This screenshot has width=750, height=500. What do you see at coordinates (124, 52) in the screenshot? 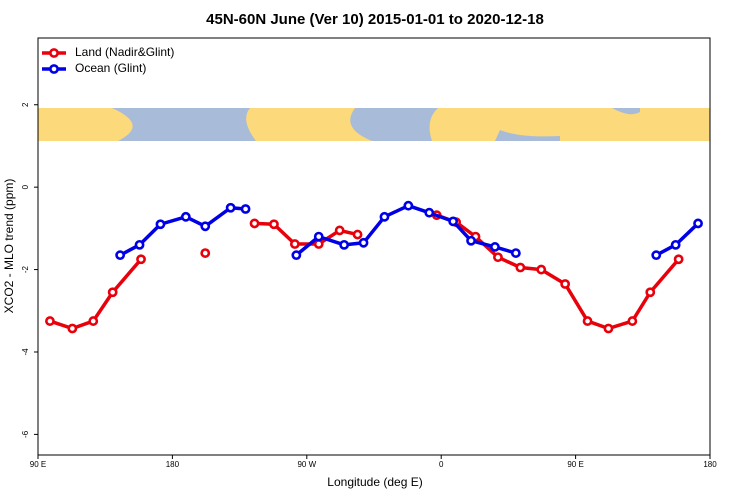
I see `legend-label: Land (Nadir&Glint)` at bounding box center [124, 52].